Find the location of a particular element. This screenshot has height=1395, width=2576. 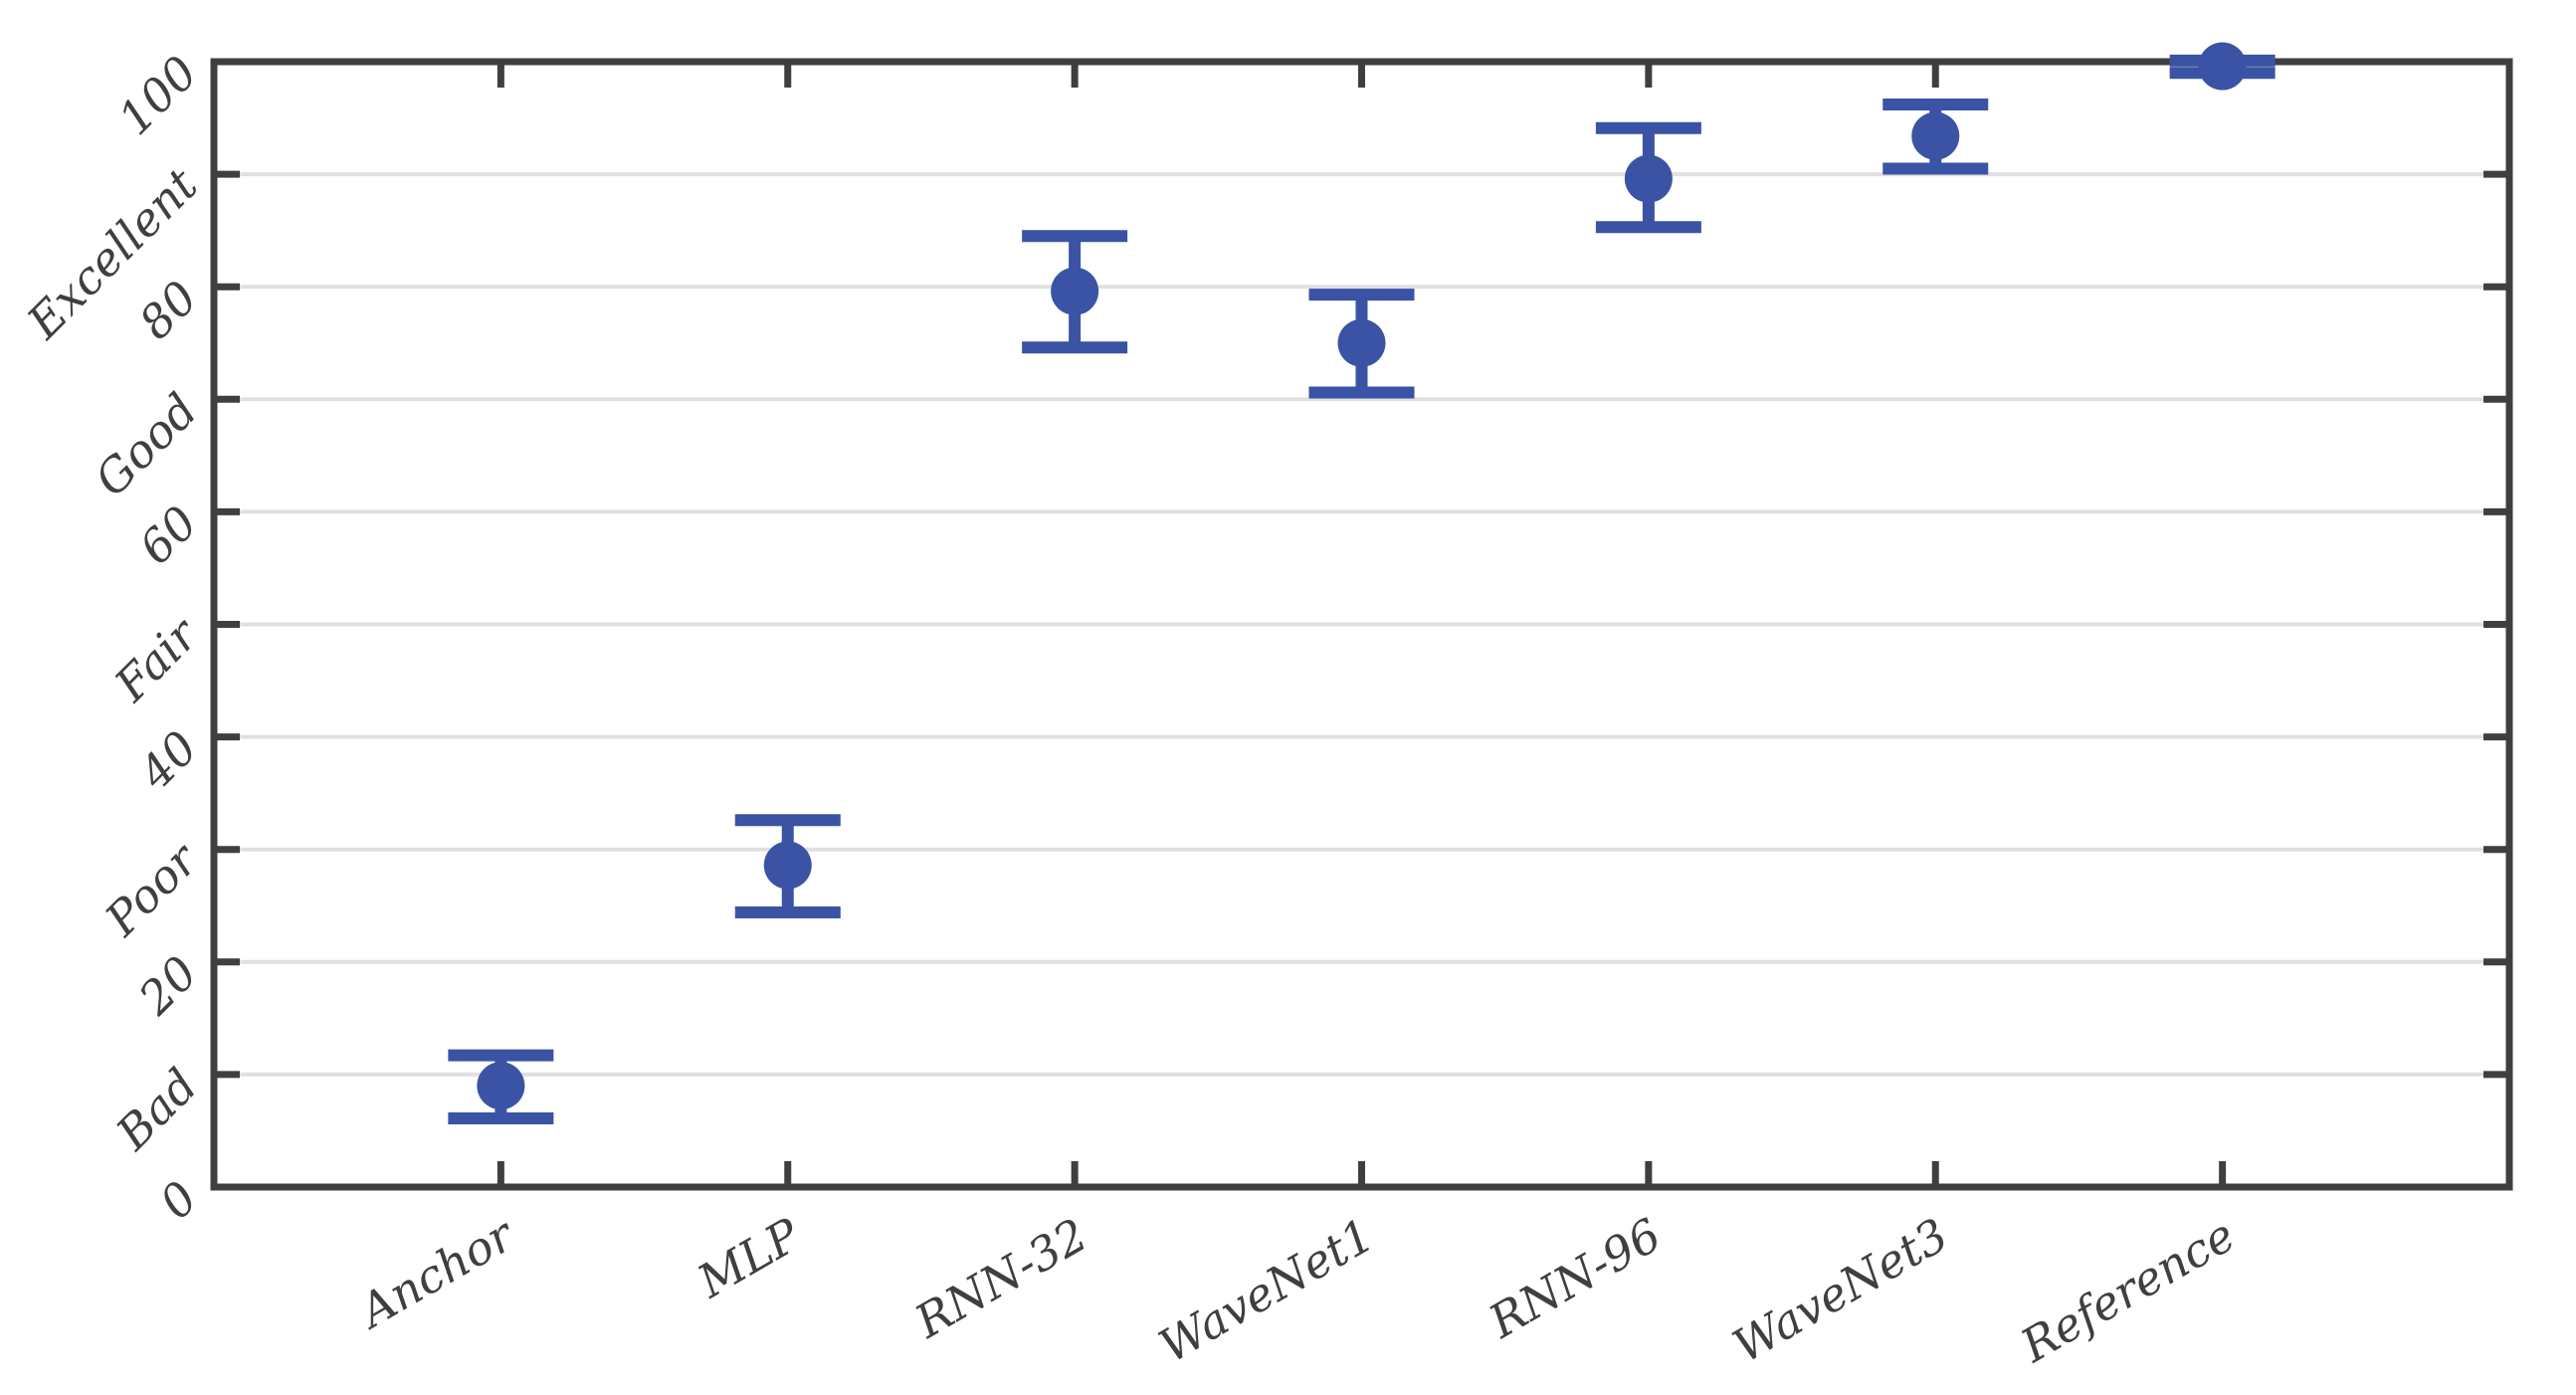

errorbar-point-wavenet3 is located at coordinates (1935, 136).